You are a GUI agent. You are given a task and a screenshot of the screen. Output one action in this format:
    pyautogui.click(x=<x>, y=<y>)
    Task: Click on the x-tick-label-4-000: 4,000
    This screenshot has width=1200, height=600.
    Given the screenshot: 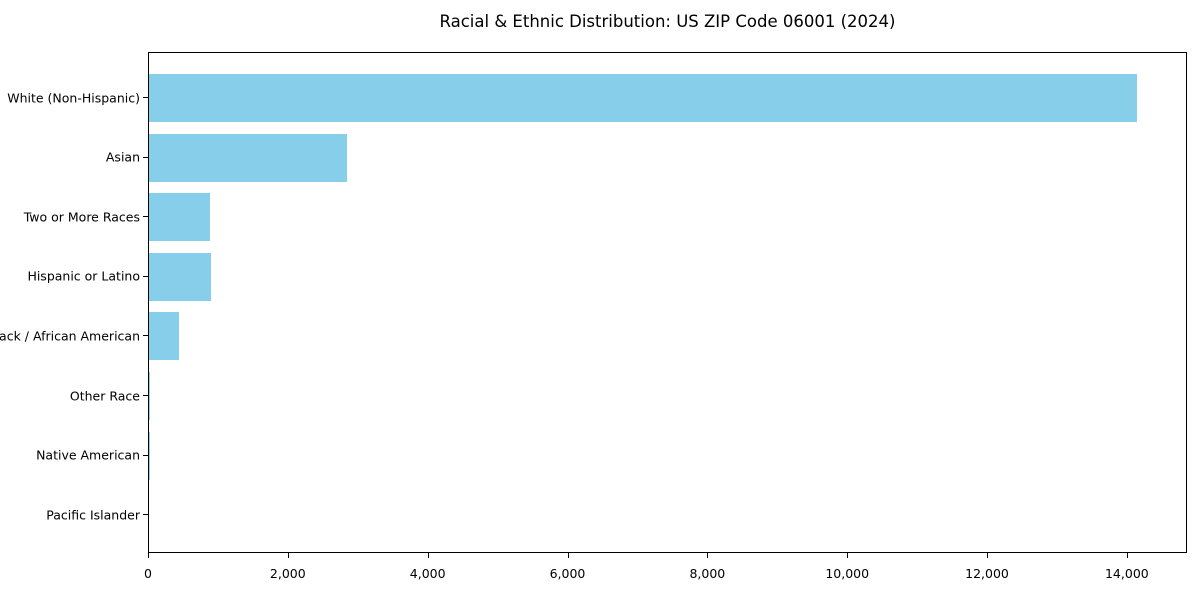 What is the action you would take?
    pyautogui.click(x=427, y=573)
    